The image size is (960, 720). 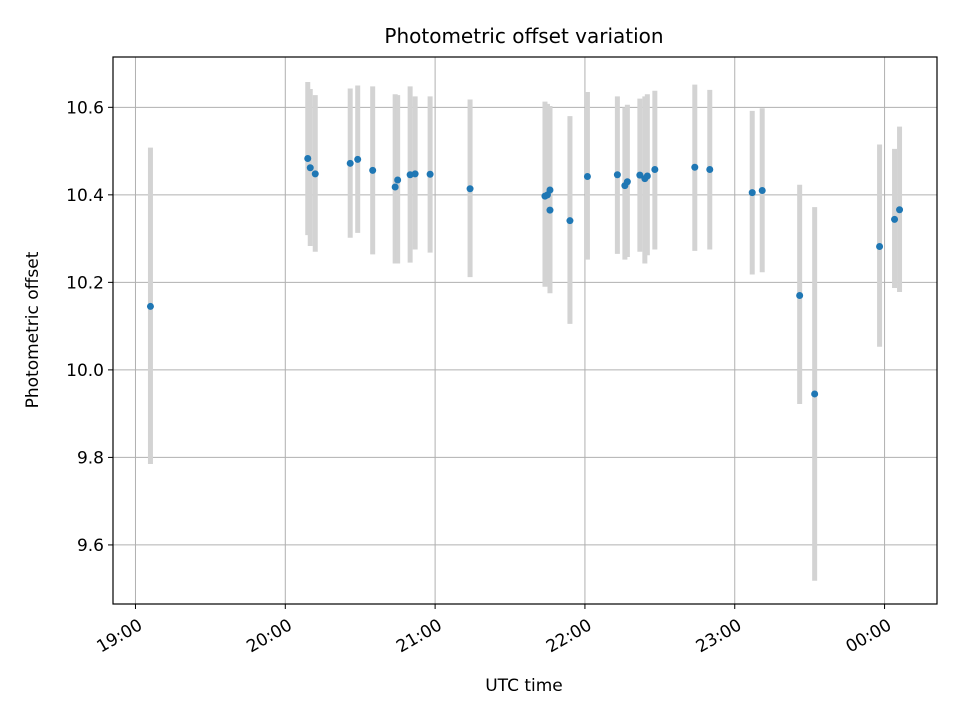 I want to click on x-tick-label: 21:00, so click(x=419, y=636).